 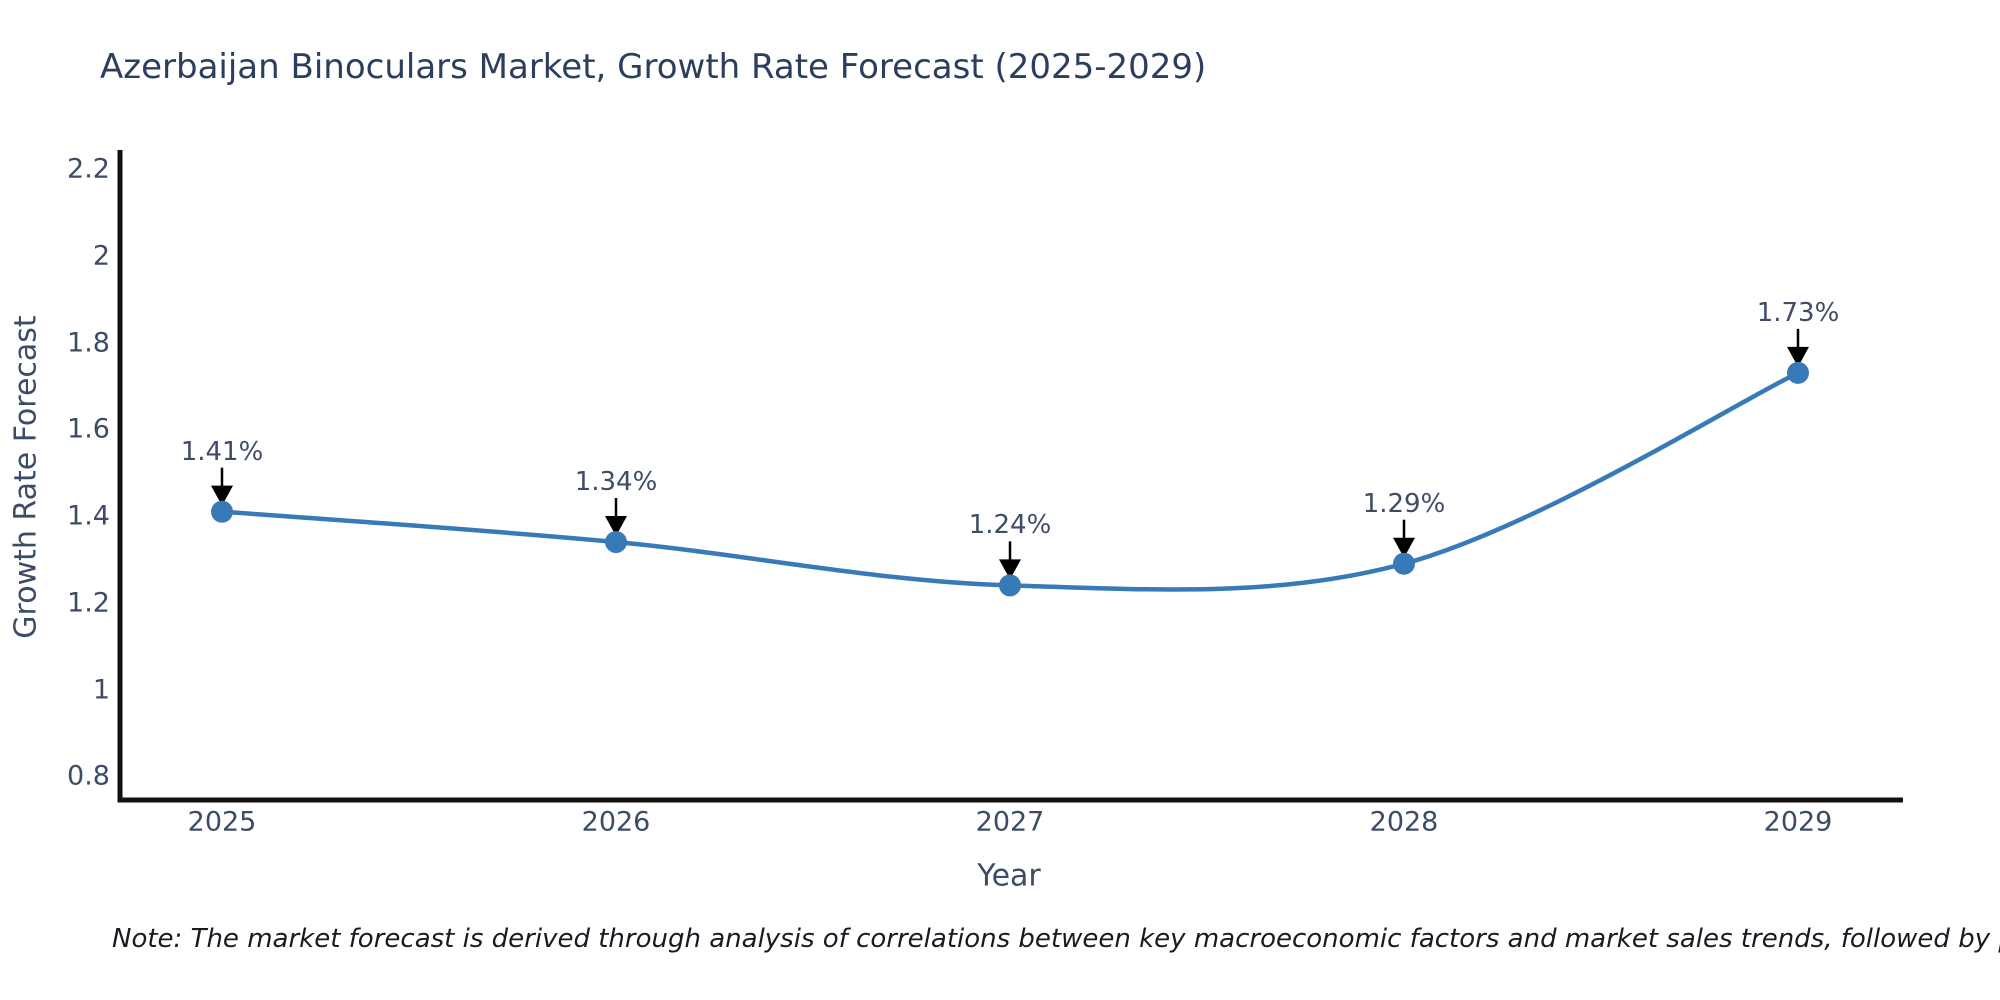 What do you see at coordinates (88, 342) in the screenshot?
I see `y-tick-label: 1.8` at bounding box center [88, 342].